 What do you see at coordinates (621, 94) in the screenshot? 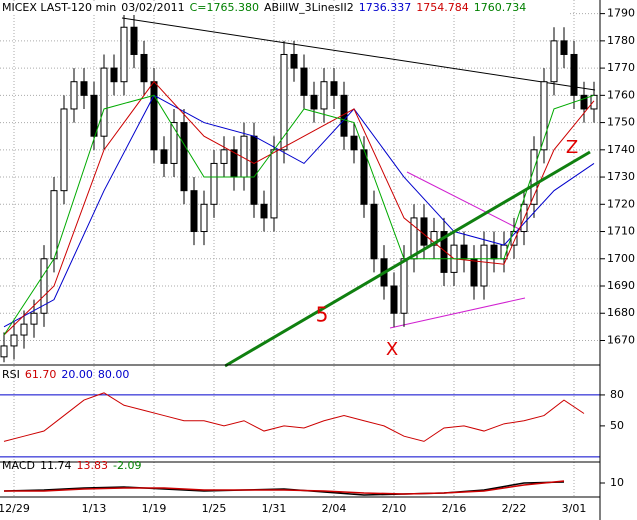
I see `y-tick-label: 1760` at bounding box center [621, 94].